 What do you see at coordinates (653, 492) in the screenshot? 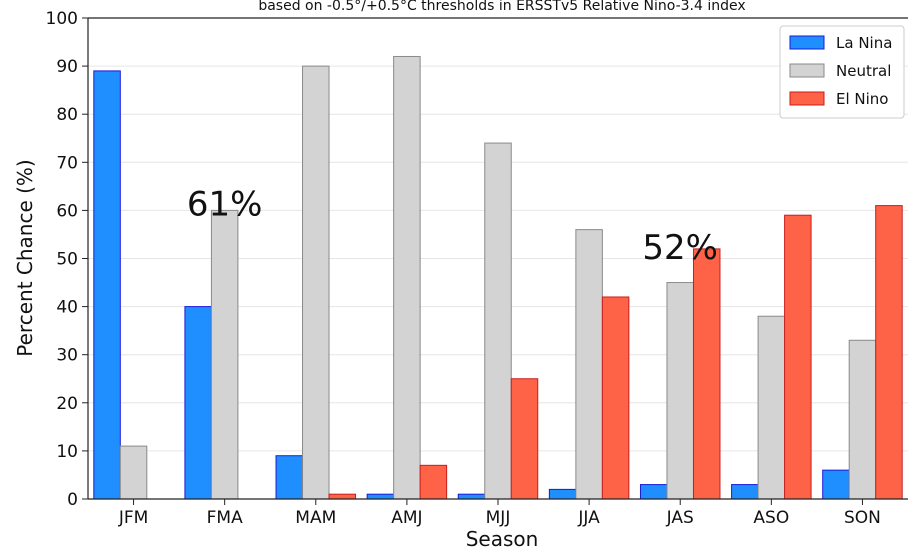
I see `bar-la-nina-jas` at bounding box center [653, 492].